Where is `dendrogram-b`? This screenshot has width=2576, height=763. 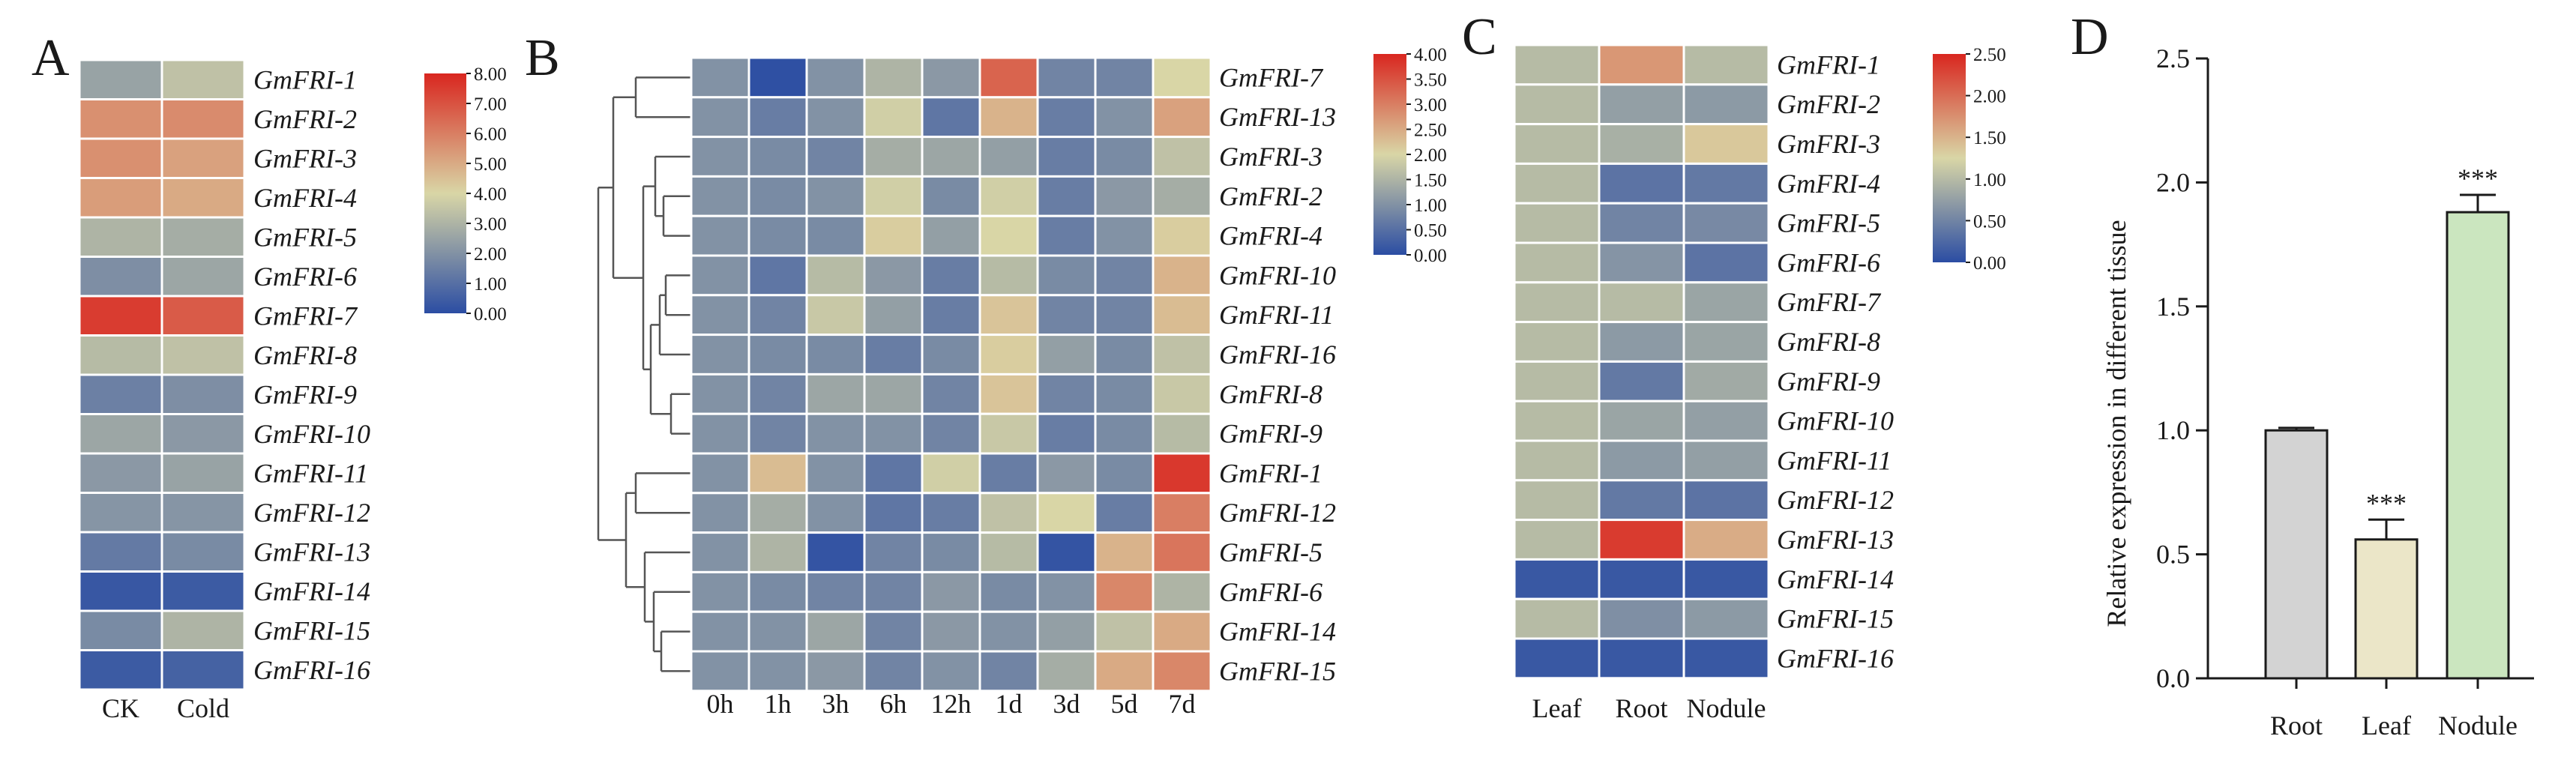 dendrogram-b is located at coordinates (644, 374).